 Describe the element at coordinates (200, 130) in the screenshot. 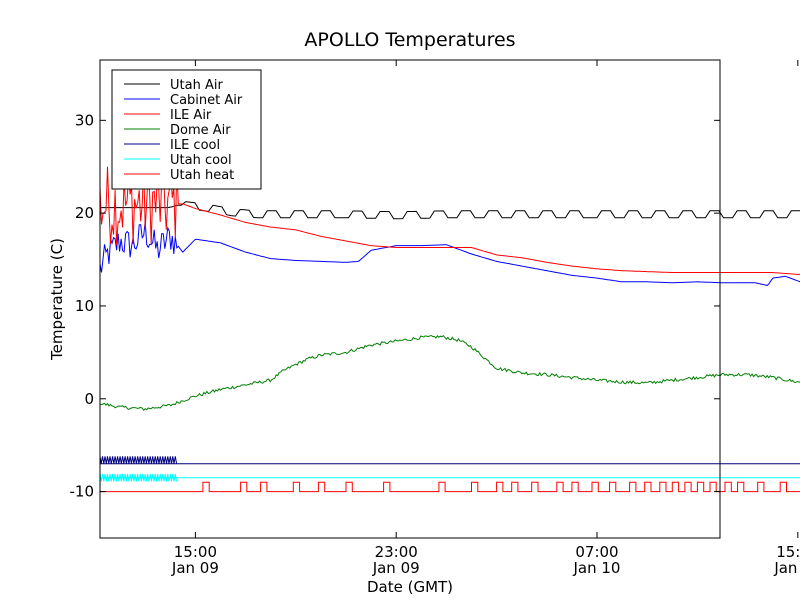

I see `legend-label-dome-air: Dome Air` at that location.